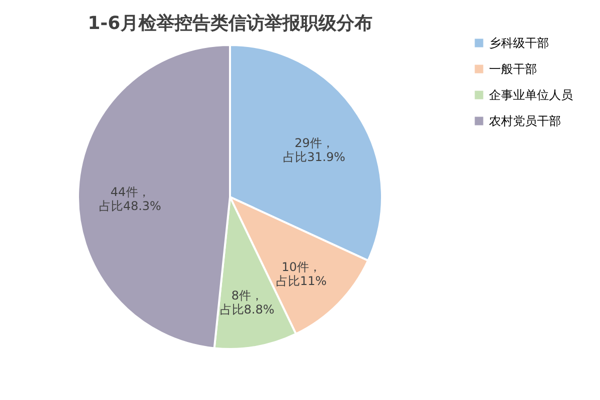  What do you see at coordinates (314, 150) in the screenshot?
I see `data-label: 29件，占比31.9%` at bounding box center [314, 150].